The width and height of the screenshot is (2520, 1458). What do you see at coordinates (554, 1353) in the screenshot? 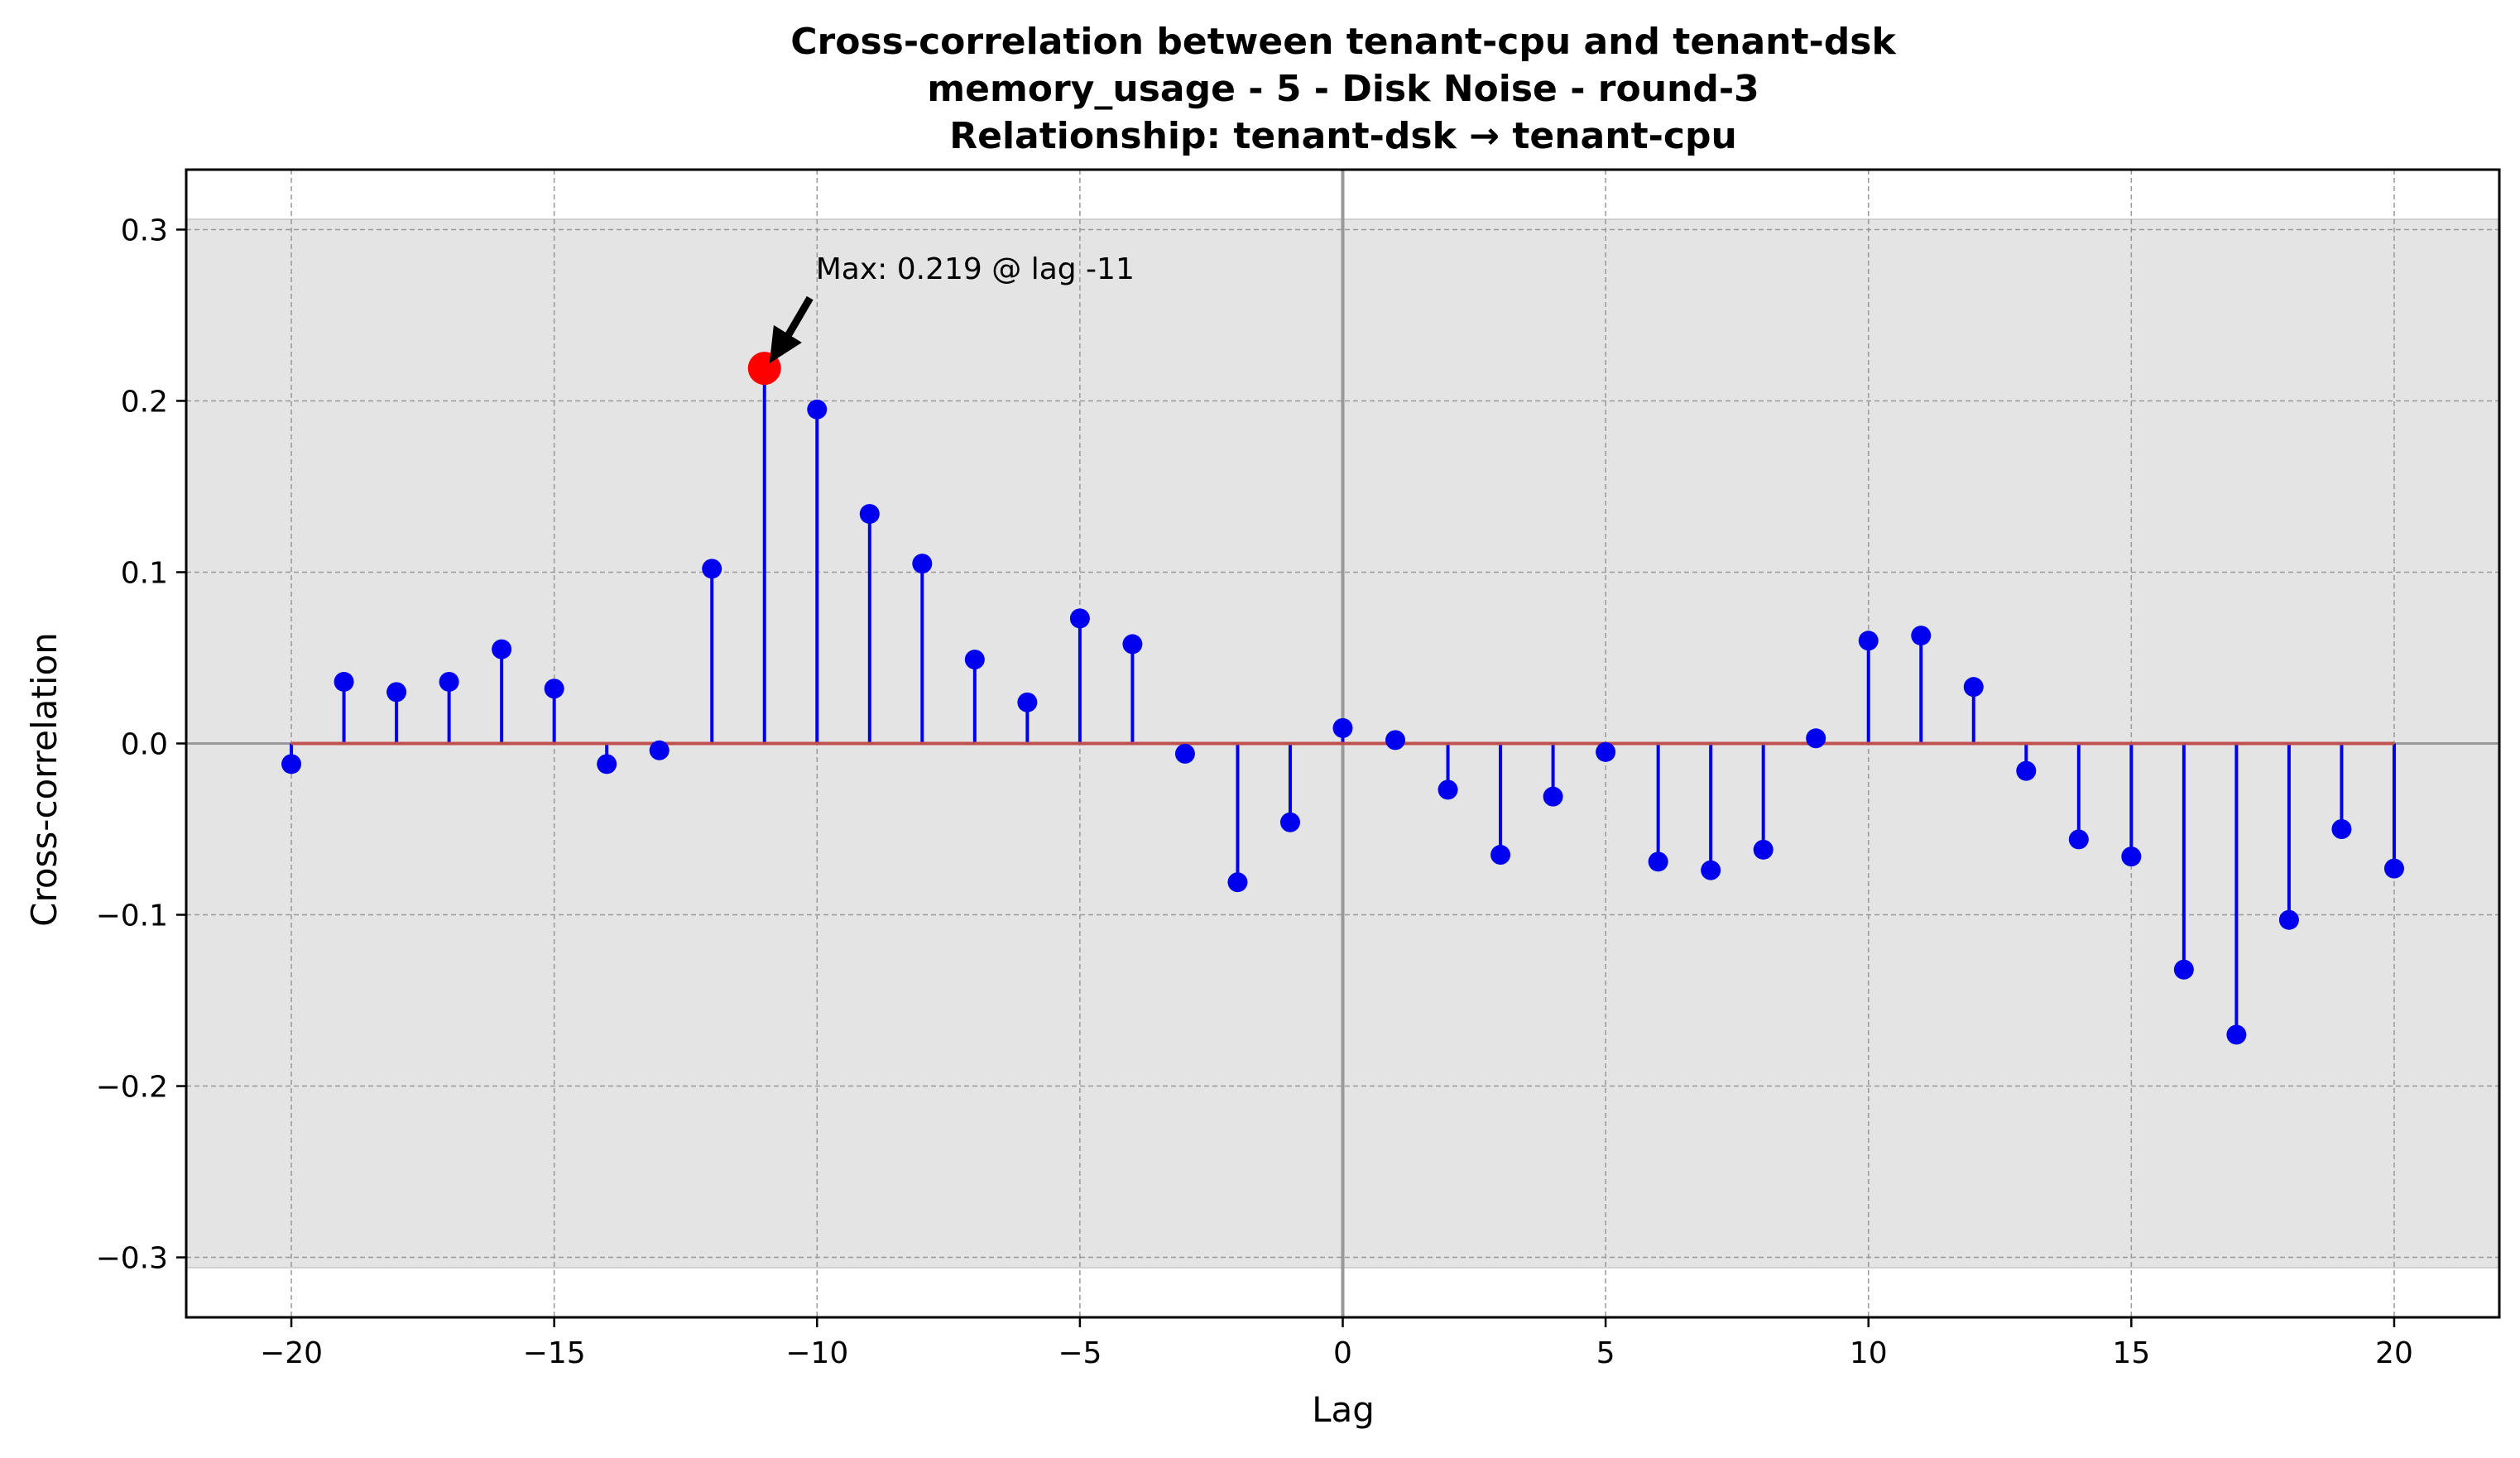
I see `x-tick-label: −15` at bounding box center [554, 1353].